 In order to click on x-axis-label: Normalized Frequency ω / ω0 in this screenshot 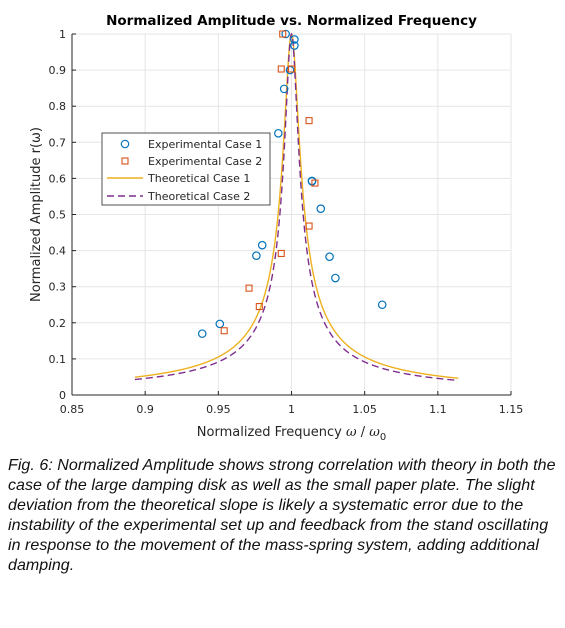, I will do `click(291, 434)`.